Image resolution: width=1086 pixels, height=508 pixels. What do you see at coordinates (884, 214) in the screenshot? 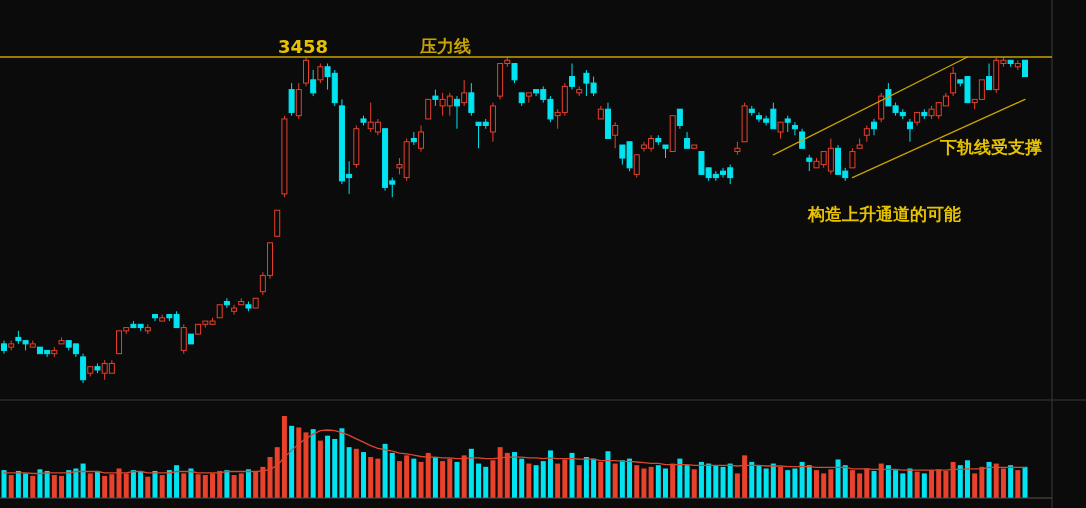
I see `annotation: 构造上升通道的可能` at bounding box center [884, 214].